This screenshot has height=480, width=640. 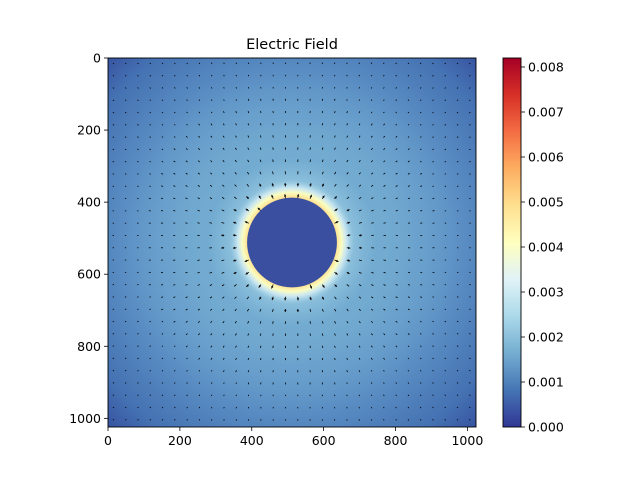 I want to click on y-tick-label: 200, so click(x=89, y=130).